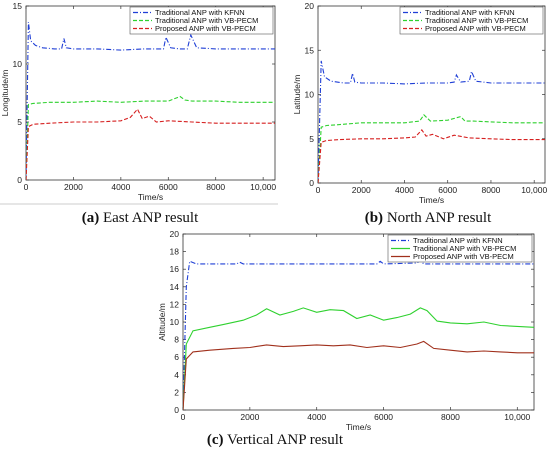 This screenshot has height=455, width=550. What do you see at coordinates (297, 95) in the screenshot?
I see `y-axis-label: Latitude/m` at bounding box center [297, 95].